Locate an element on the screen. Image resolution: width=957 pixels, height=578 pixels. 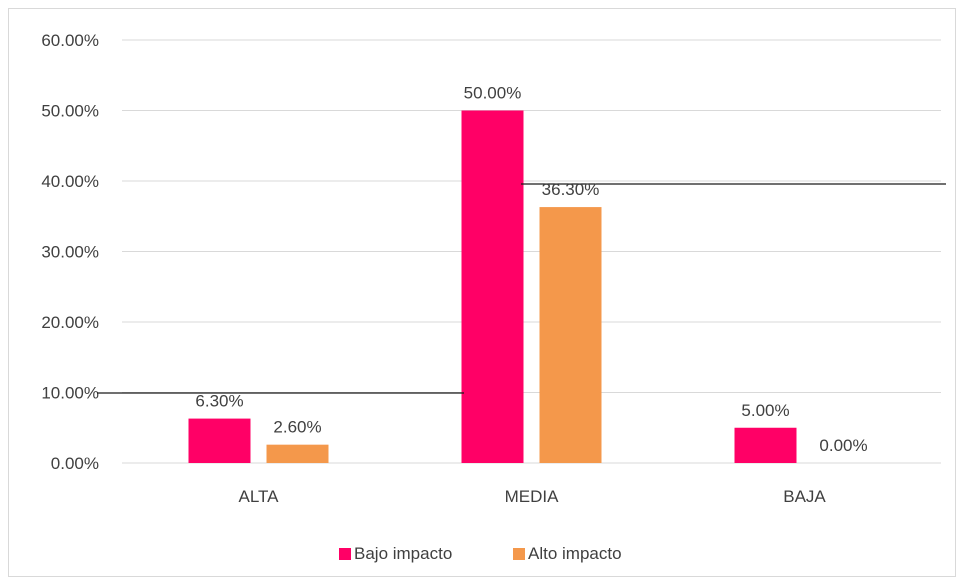
legend-label-0: Bajo impacto is located at coordinates (403, 553).